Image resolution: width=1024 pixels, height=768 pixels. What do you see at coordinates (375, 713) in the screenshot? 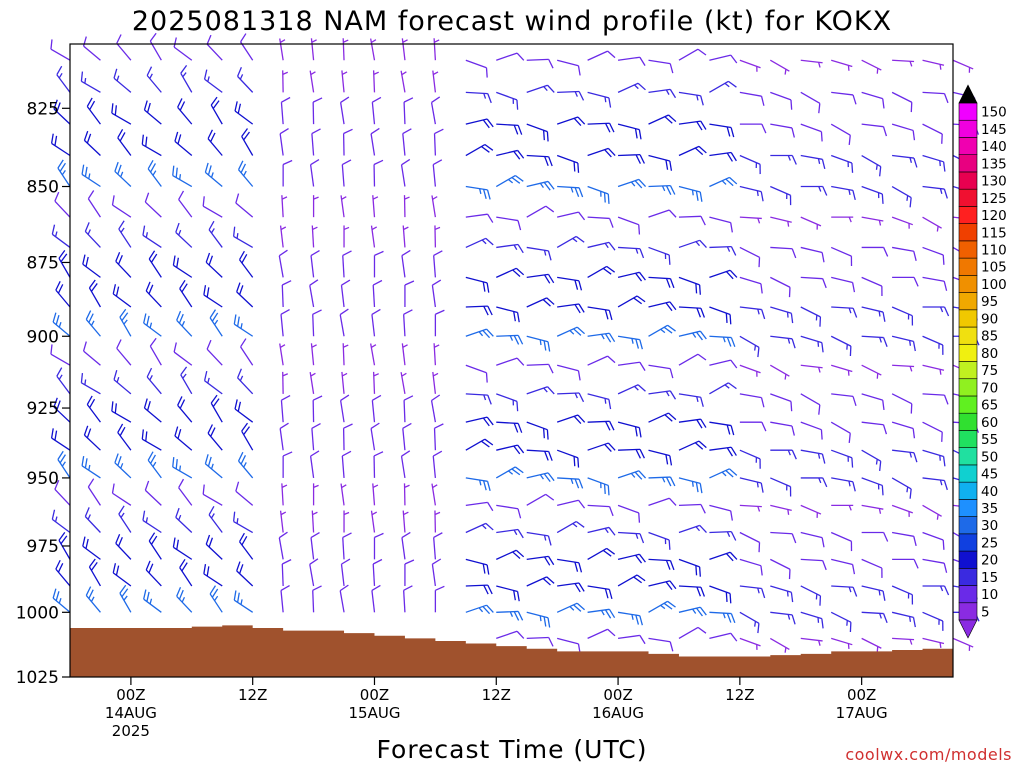
I see `x-tick-label: 15AUG` at bounding box center [375, 713].